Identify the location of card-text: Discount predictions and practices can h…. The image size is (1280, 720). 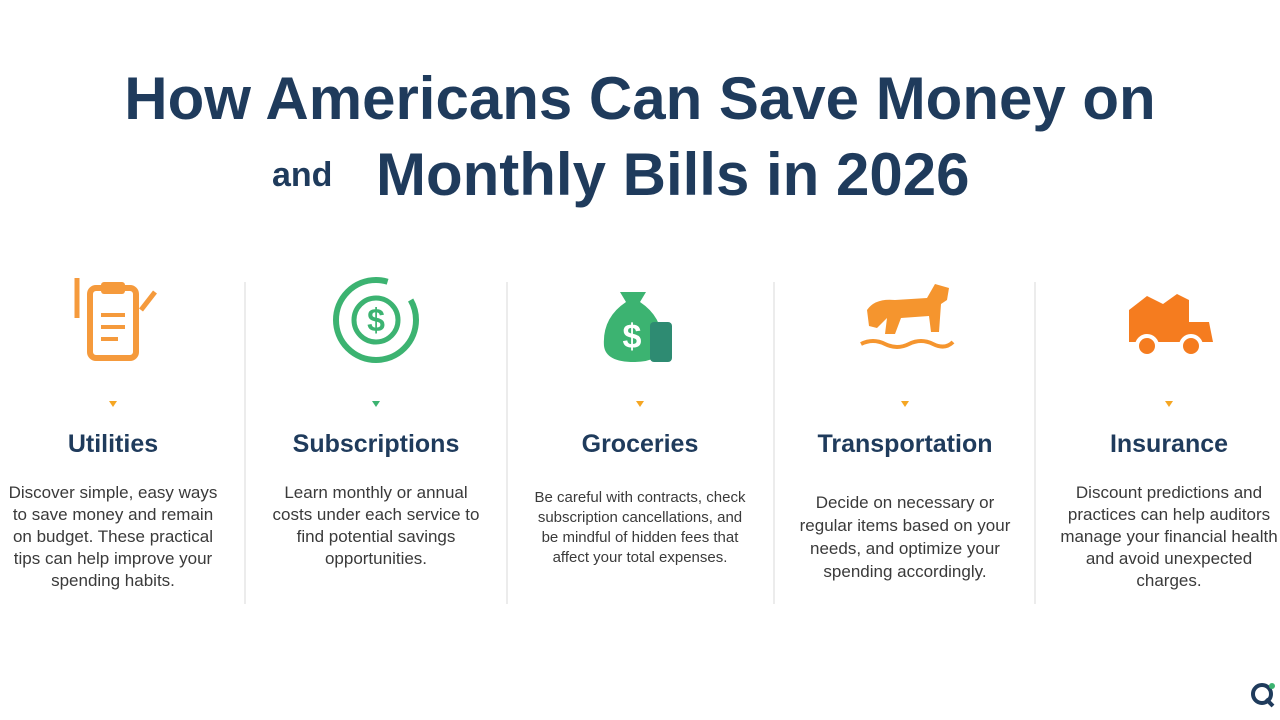
(1169, 536).